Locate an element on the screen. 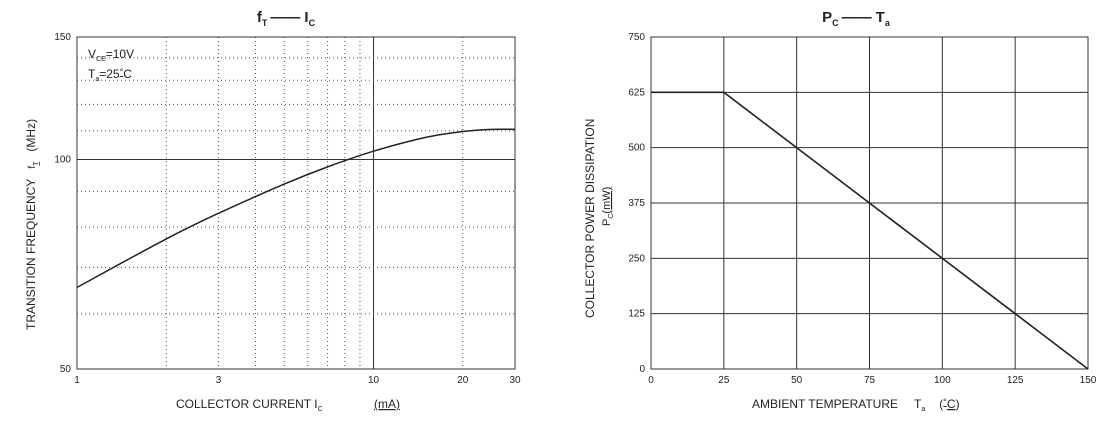 The height and width of the screenshot is (425, 1108). y-tick-label: 375 is located at coordinates (636, 203).